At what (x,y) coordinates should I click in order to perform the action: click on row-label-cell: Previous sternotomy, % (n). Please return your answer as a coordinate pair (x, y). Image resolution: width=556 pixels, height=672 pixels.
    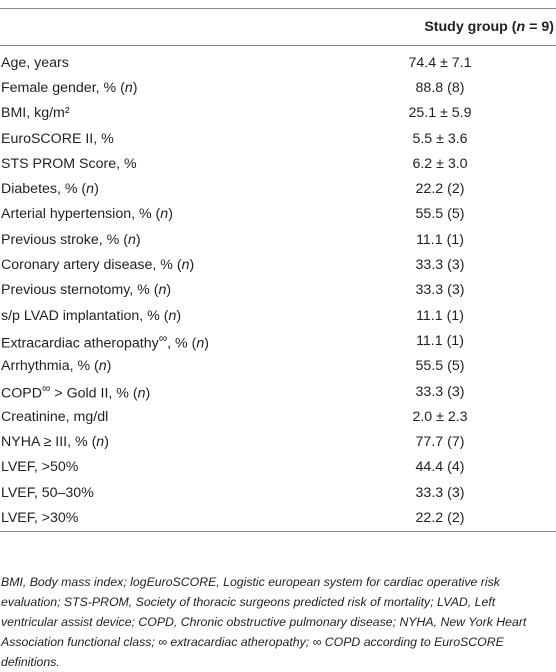
    Looking at the image, I should click on (162, 290).